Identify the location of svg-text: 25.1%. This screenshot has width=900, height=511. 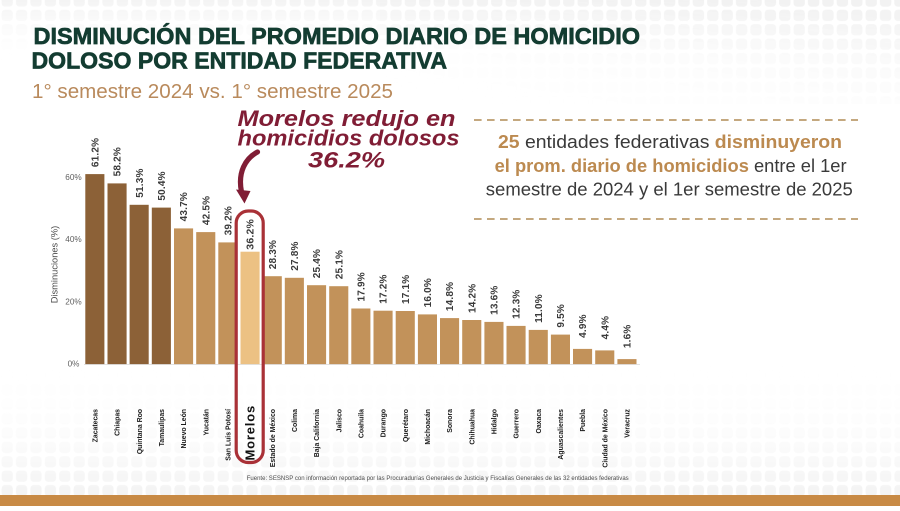
(339, 264).